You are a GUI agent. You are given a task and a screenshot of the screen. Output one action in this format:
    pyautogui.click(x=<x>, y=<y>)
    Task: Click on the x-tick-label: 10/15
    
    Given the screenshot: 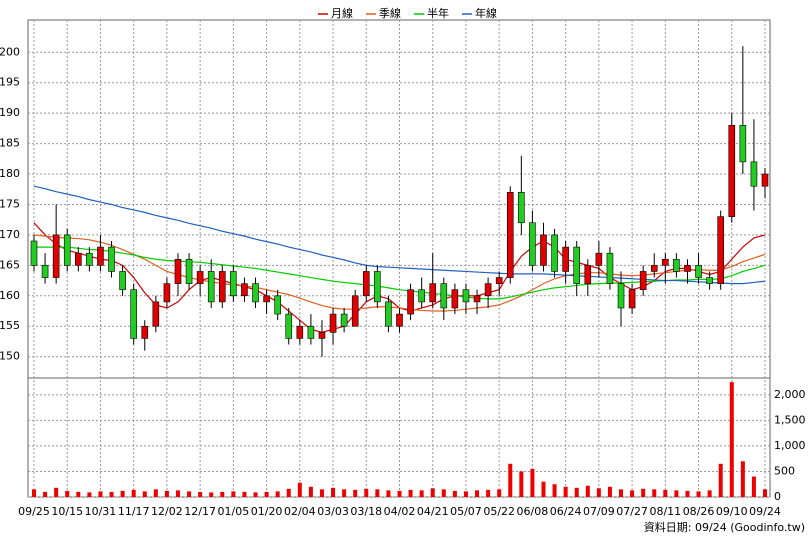 What is the action you would take?
    pyautogui.click(x=67, y=511)
    